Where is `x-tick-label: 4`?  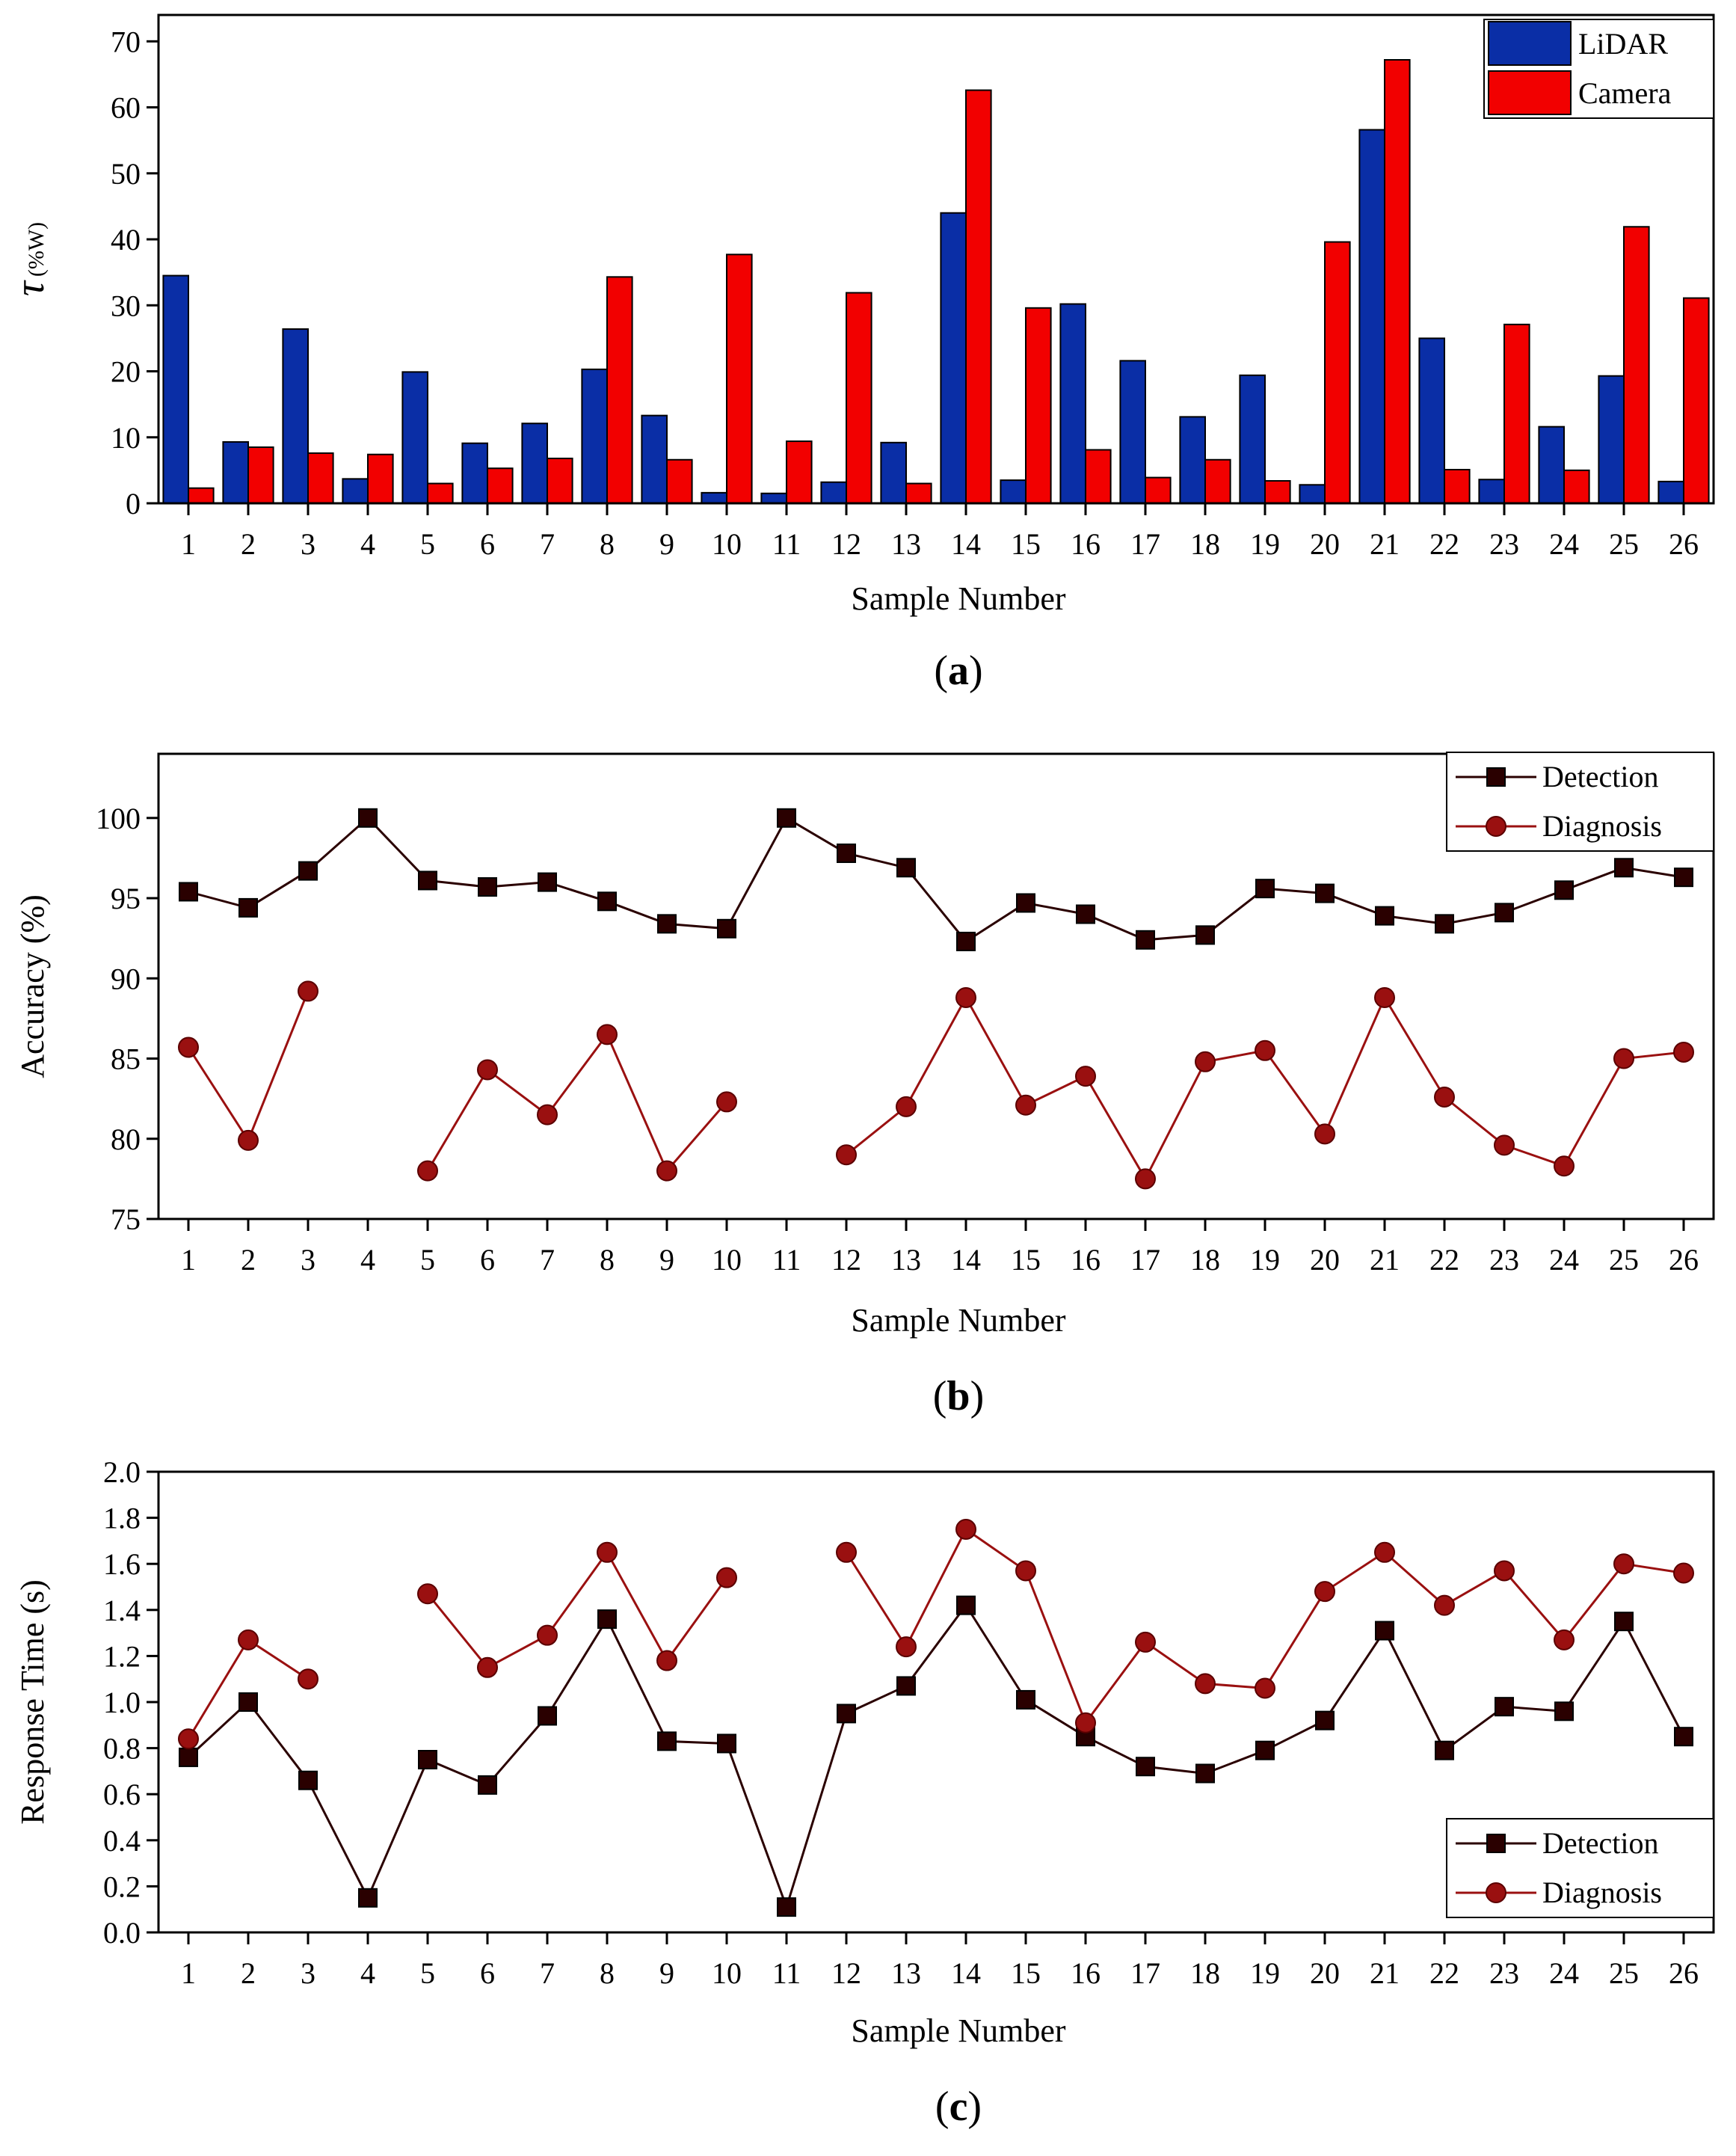 x-tick-label: 4 is located at coordinates (367, 544).